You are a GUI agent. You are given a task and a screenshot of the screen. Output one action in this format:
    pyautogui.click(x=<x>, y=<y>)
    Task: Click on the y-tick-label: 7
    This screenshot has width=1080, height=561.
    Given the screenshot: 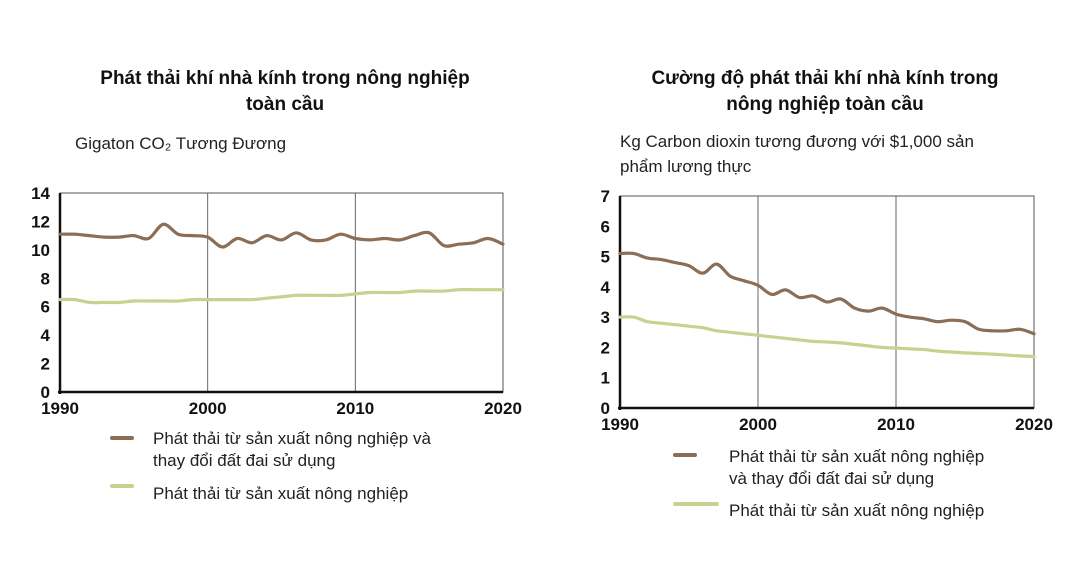 What is the action you would take?
    pyautogui.click(x=605, y=196)
    